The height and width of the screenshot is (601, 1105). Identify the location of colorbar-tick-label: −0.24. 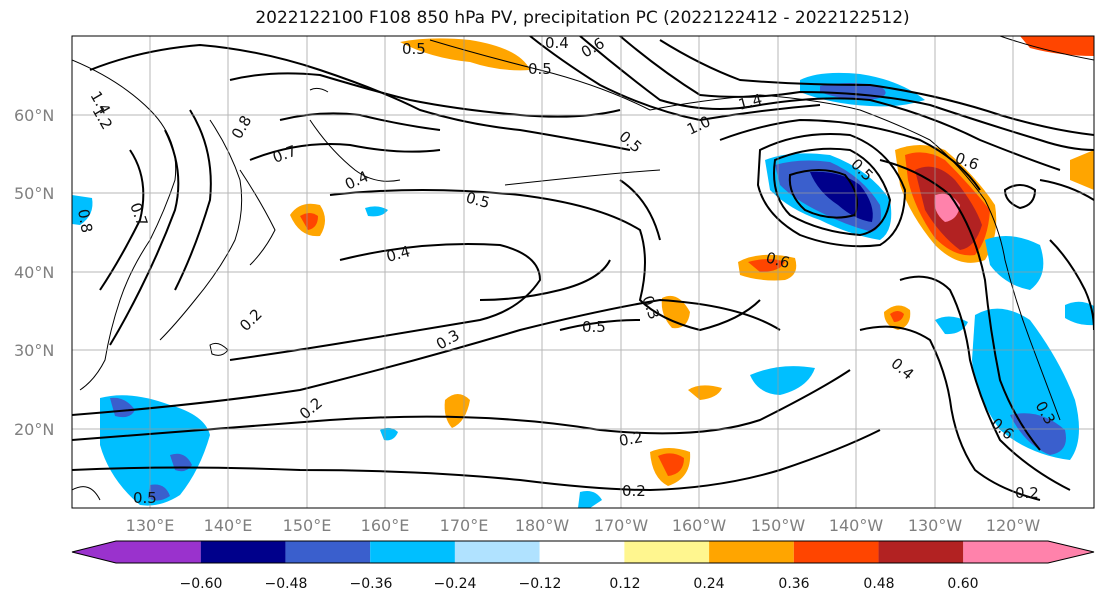
(455, 584).